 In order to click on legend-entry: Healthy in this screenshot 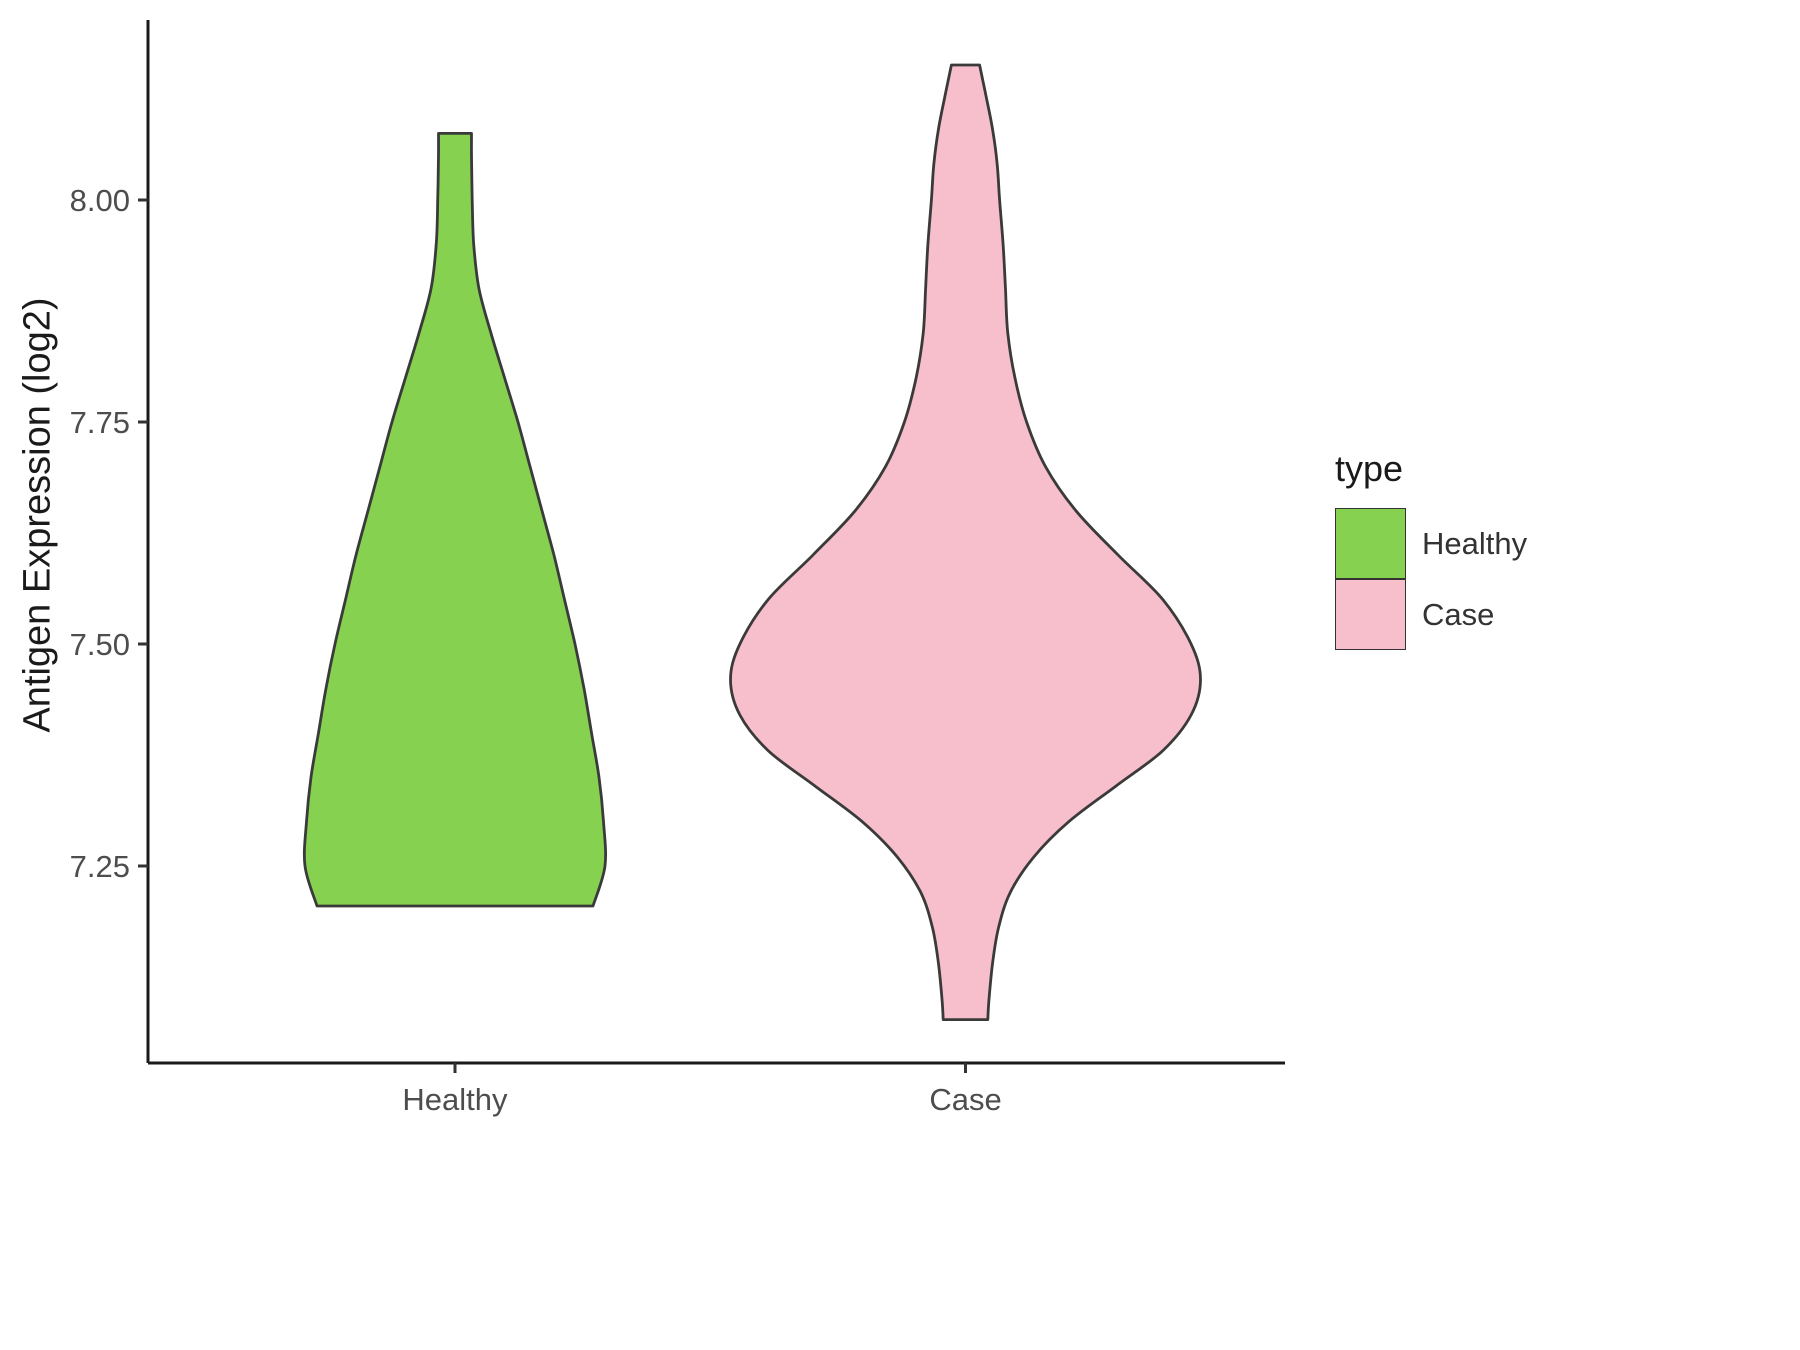, I will do `click(1431, 543)`.